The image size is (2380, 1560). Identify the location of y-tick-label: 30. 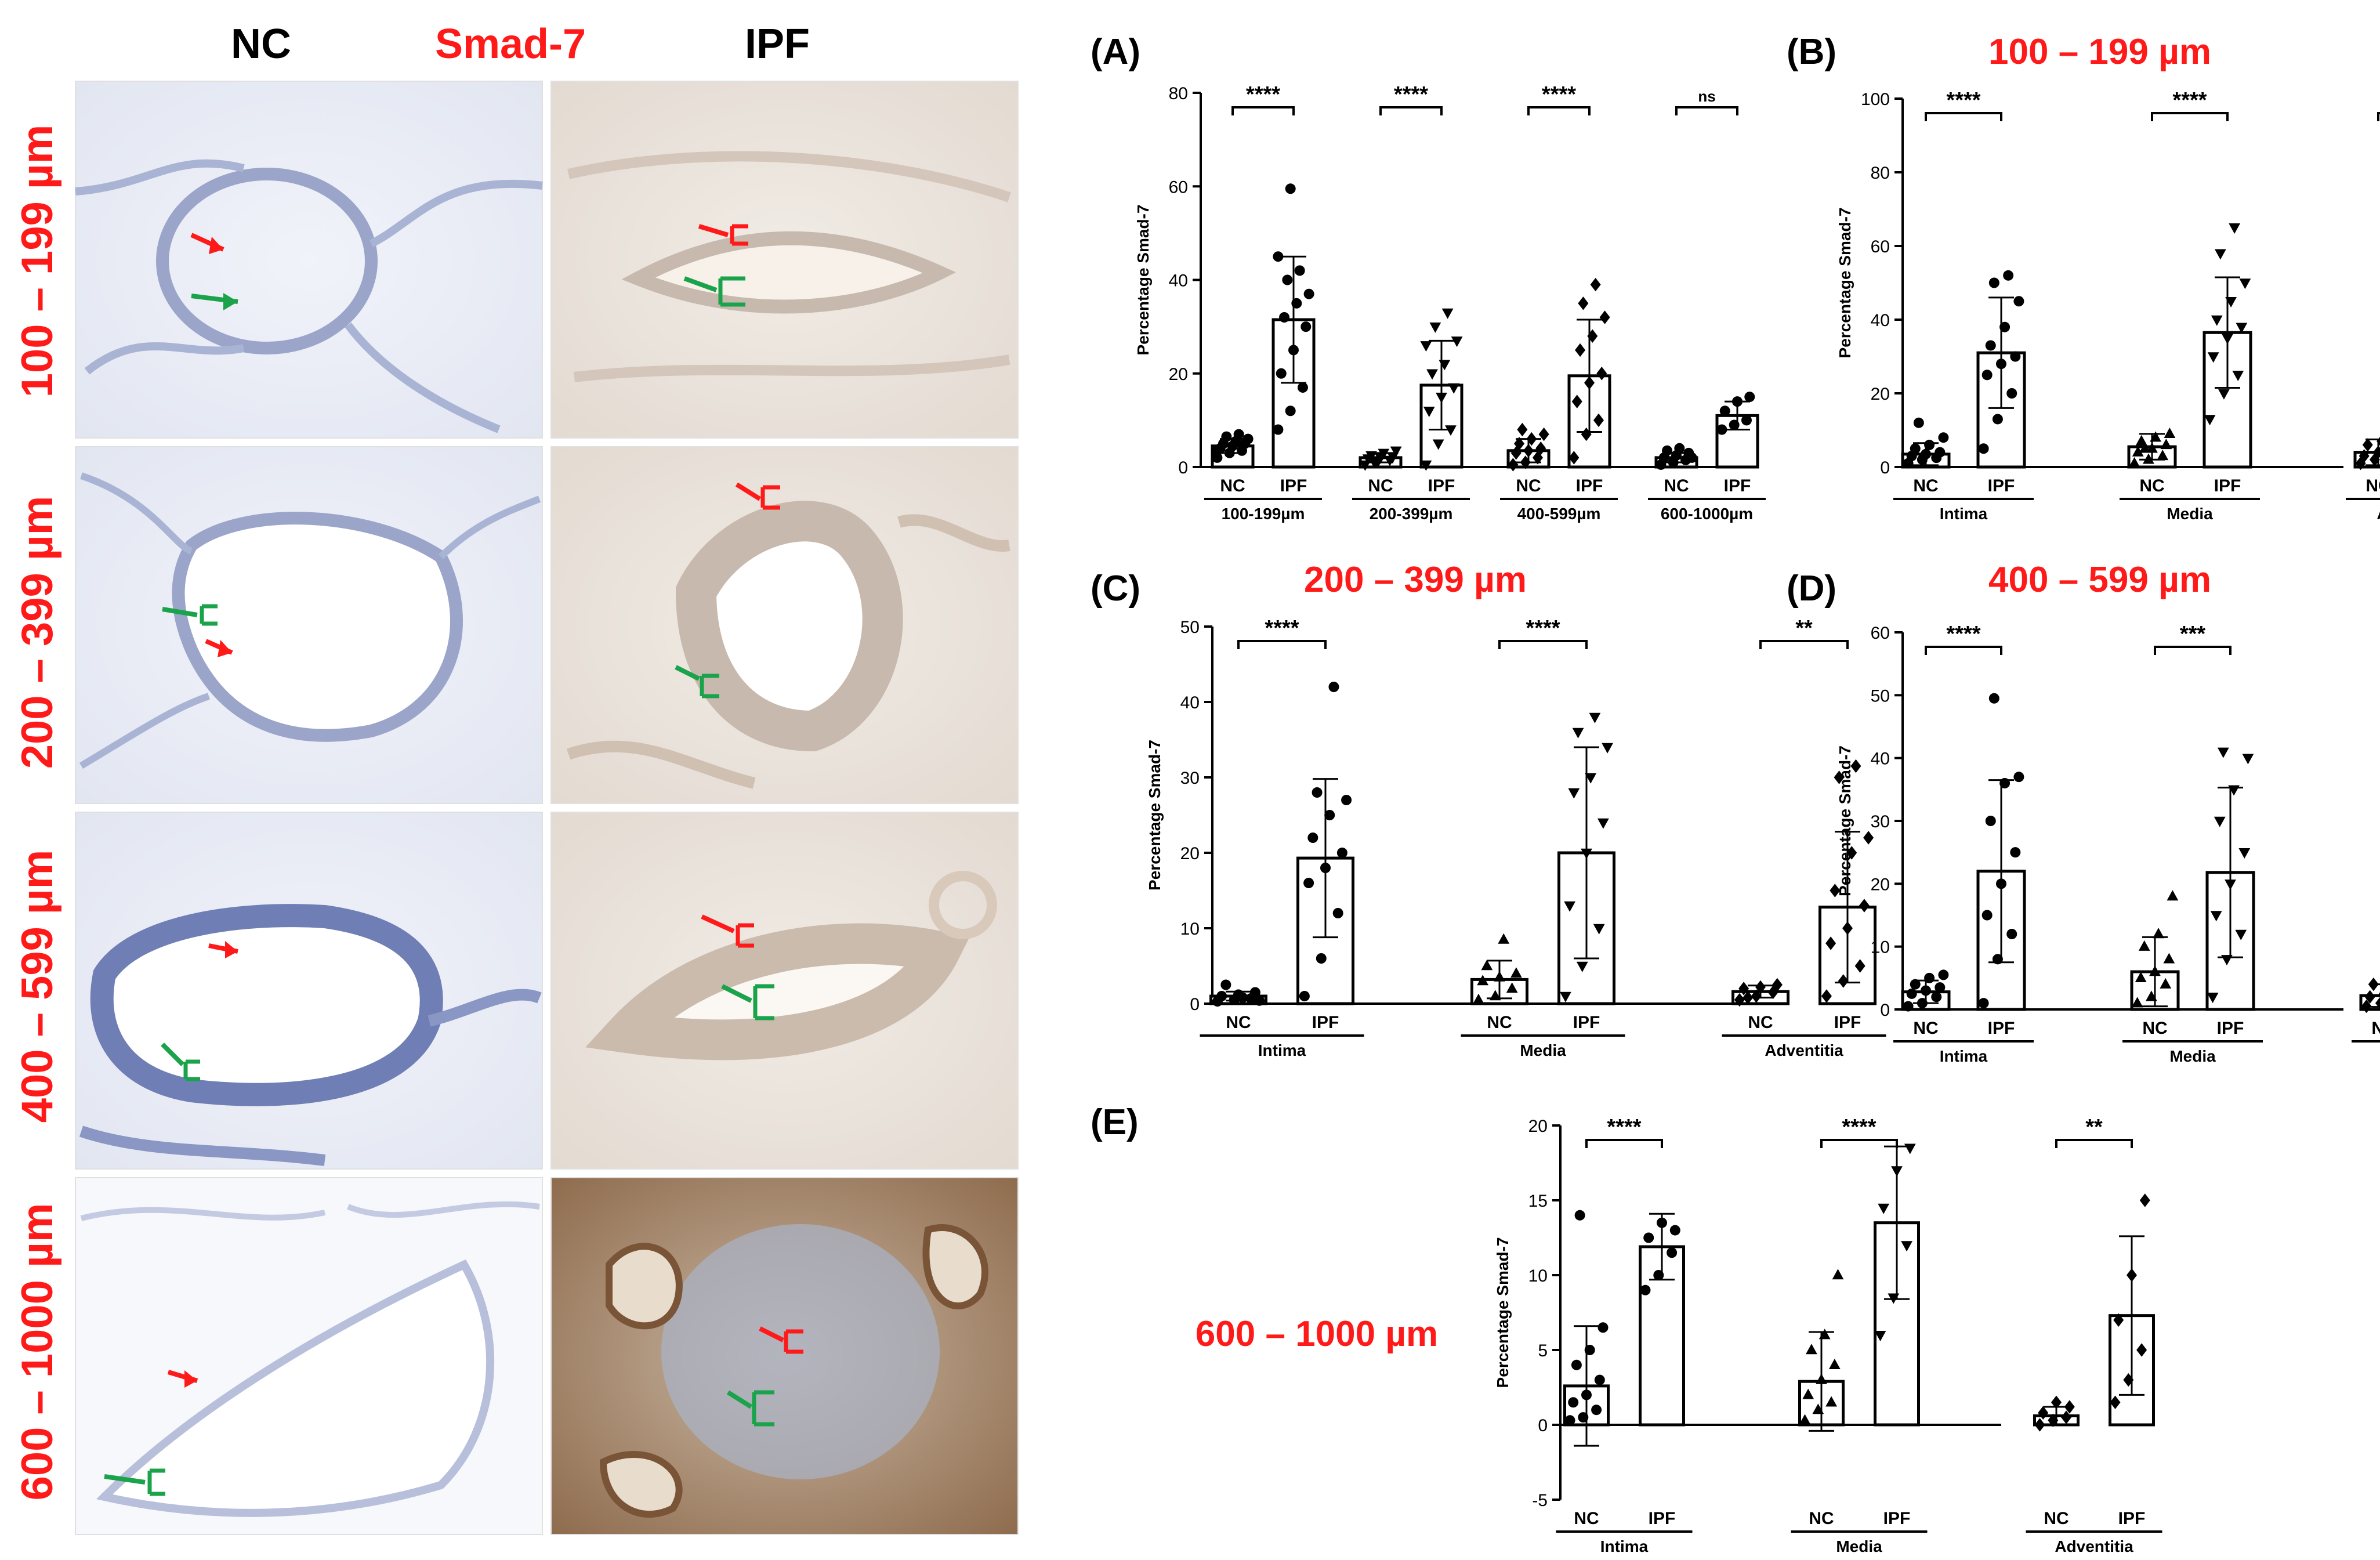
(1880, 822).